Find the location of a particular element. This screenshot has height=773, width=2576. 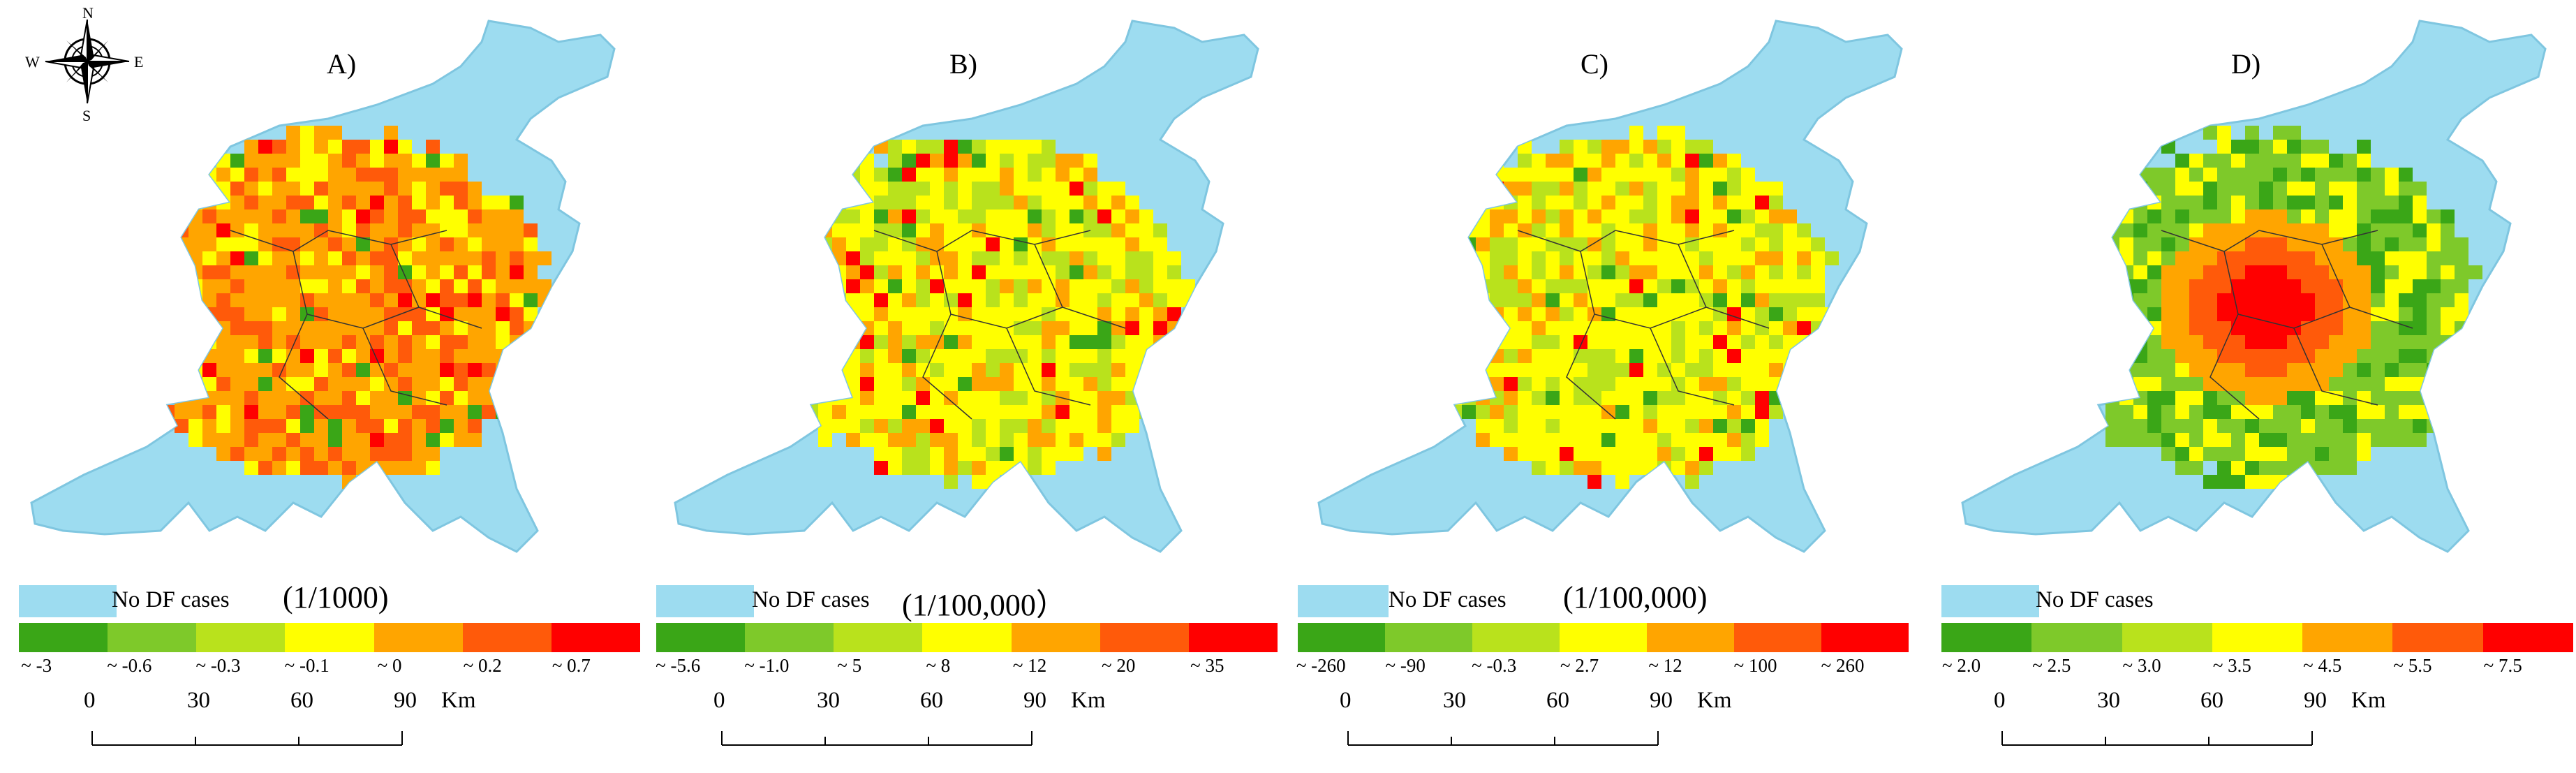

legend-tick-label: ~ 2.7 is located at coordinates (1579, 665).